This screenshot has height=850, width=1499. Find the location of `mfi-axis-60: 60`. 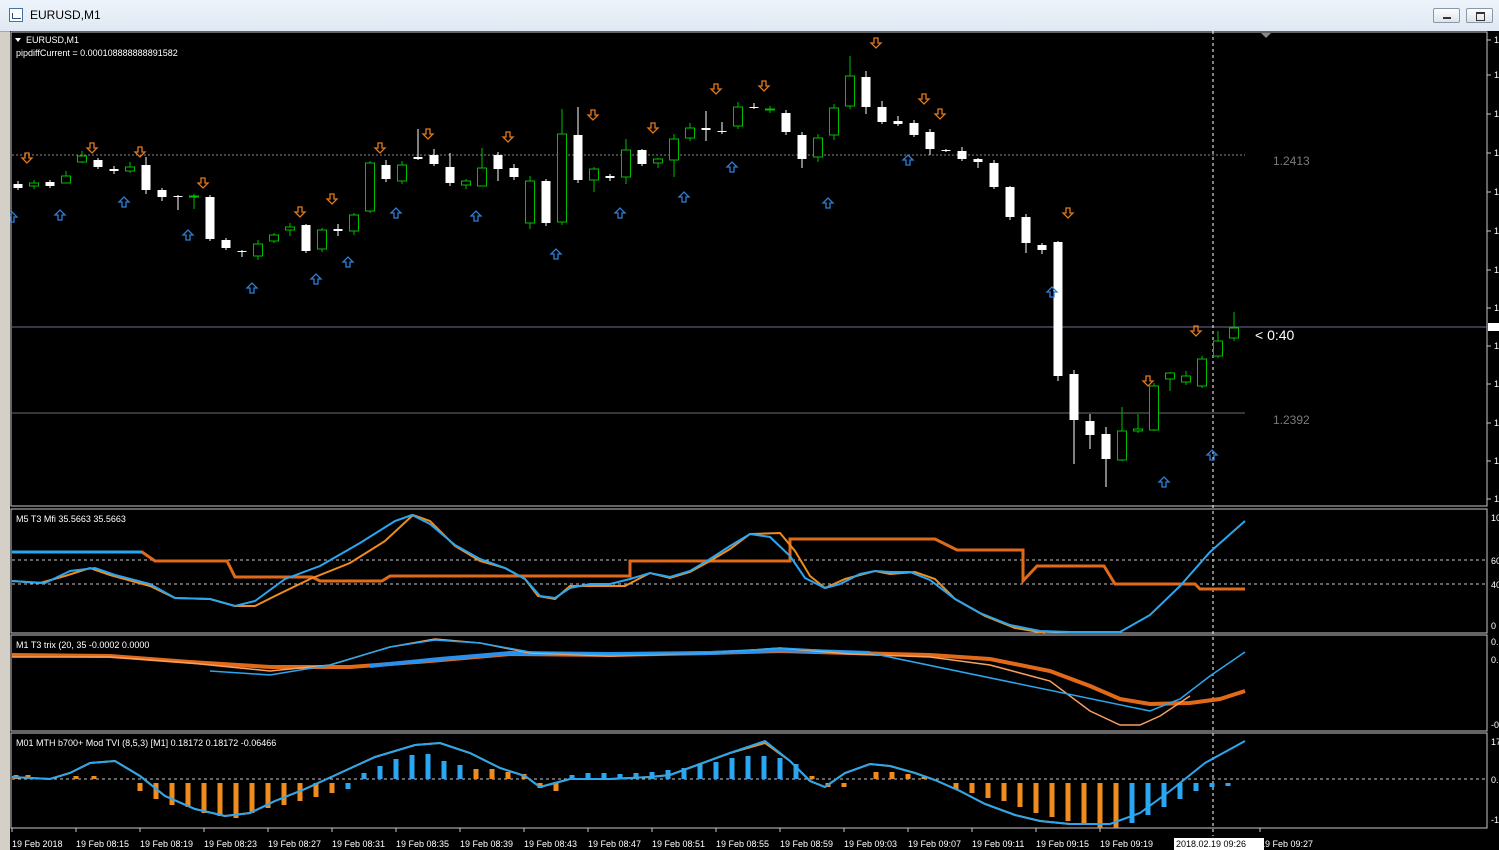

mfi-axis-60: 60 is located at coordinates (1495, 561).